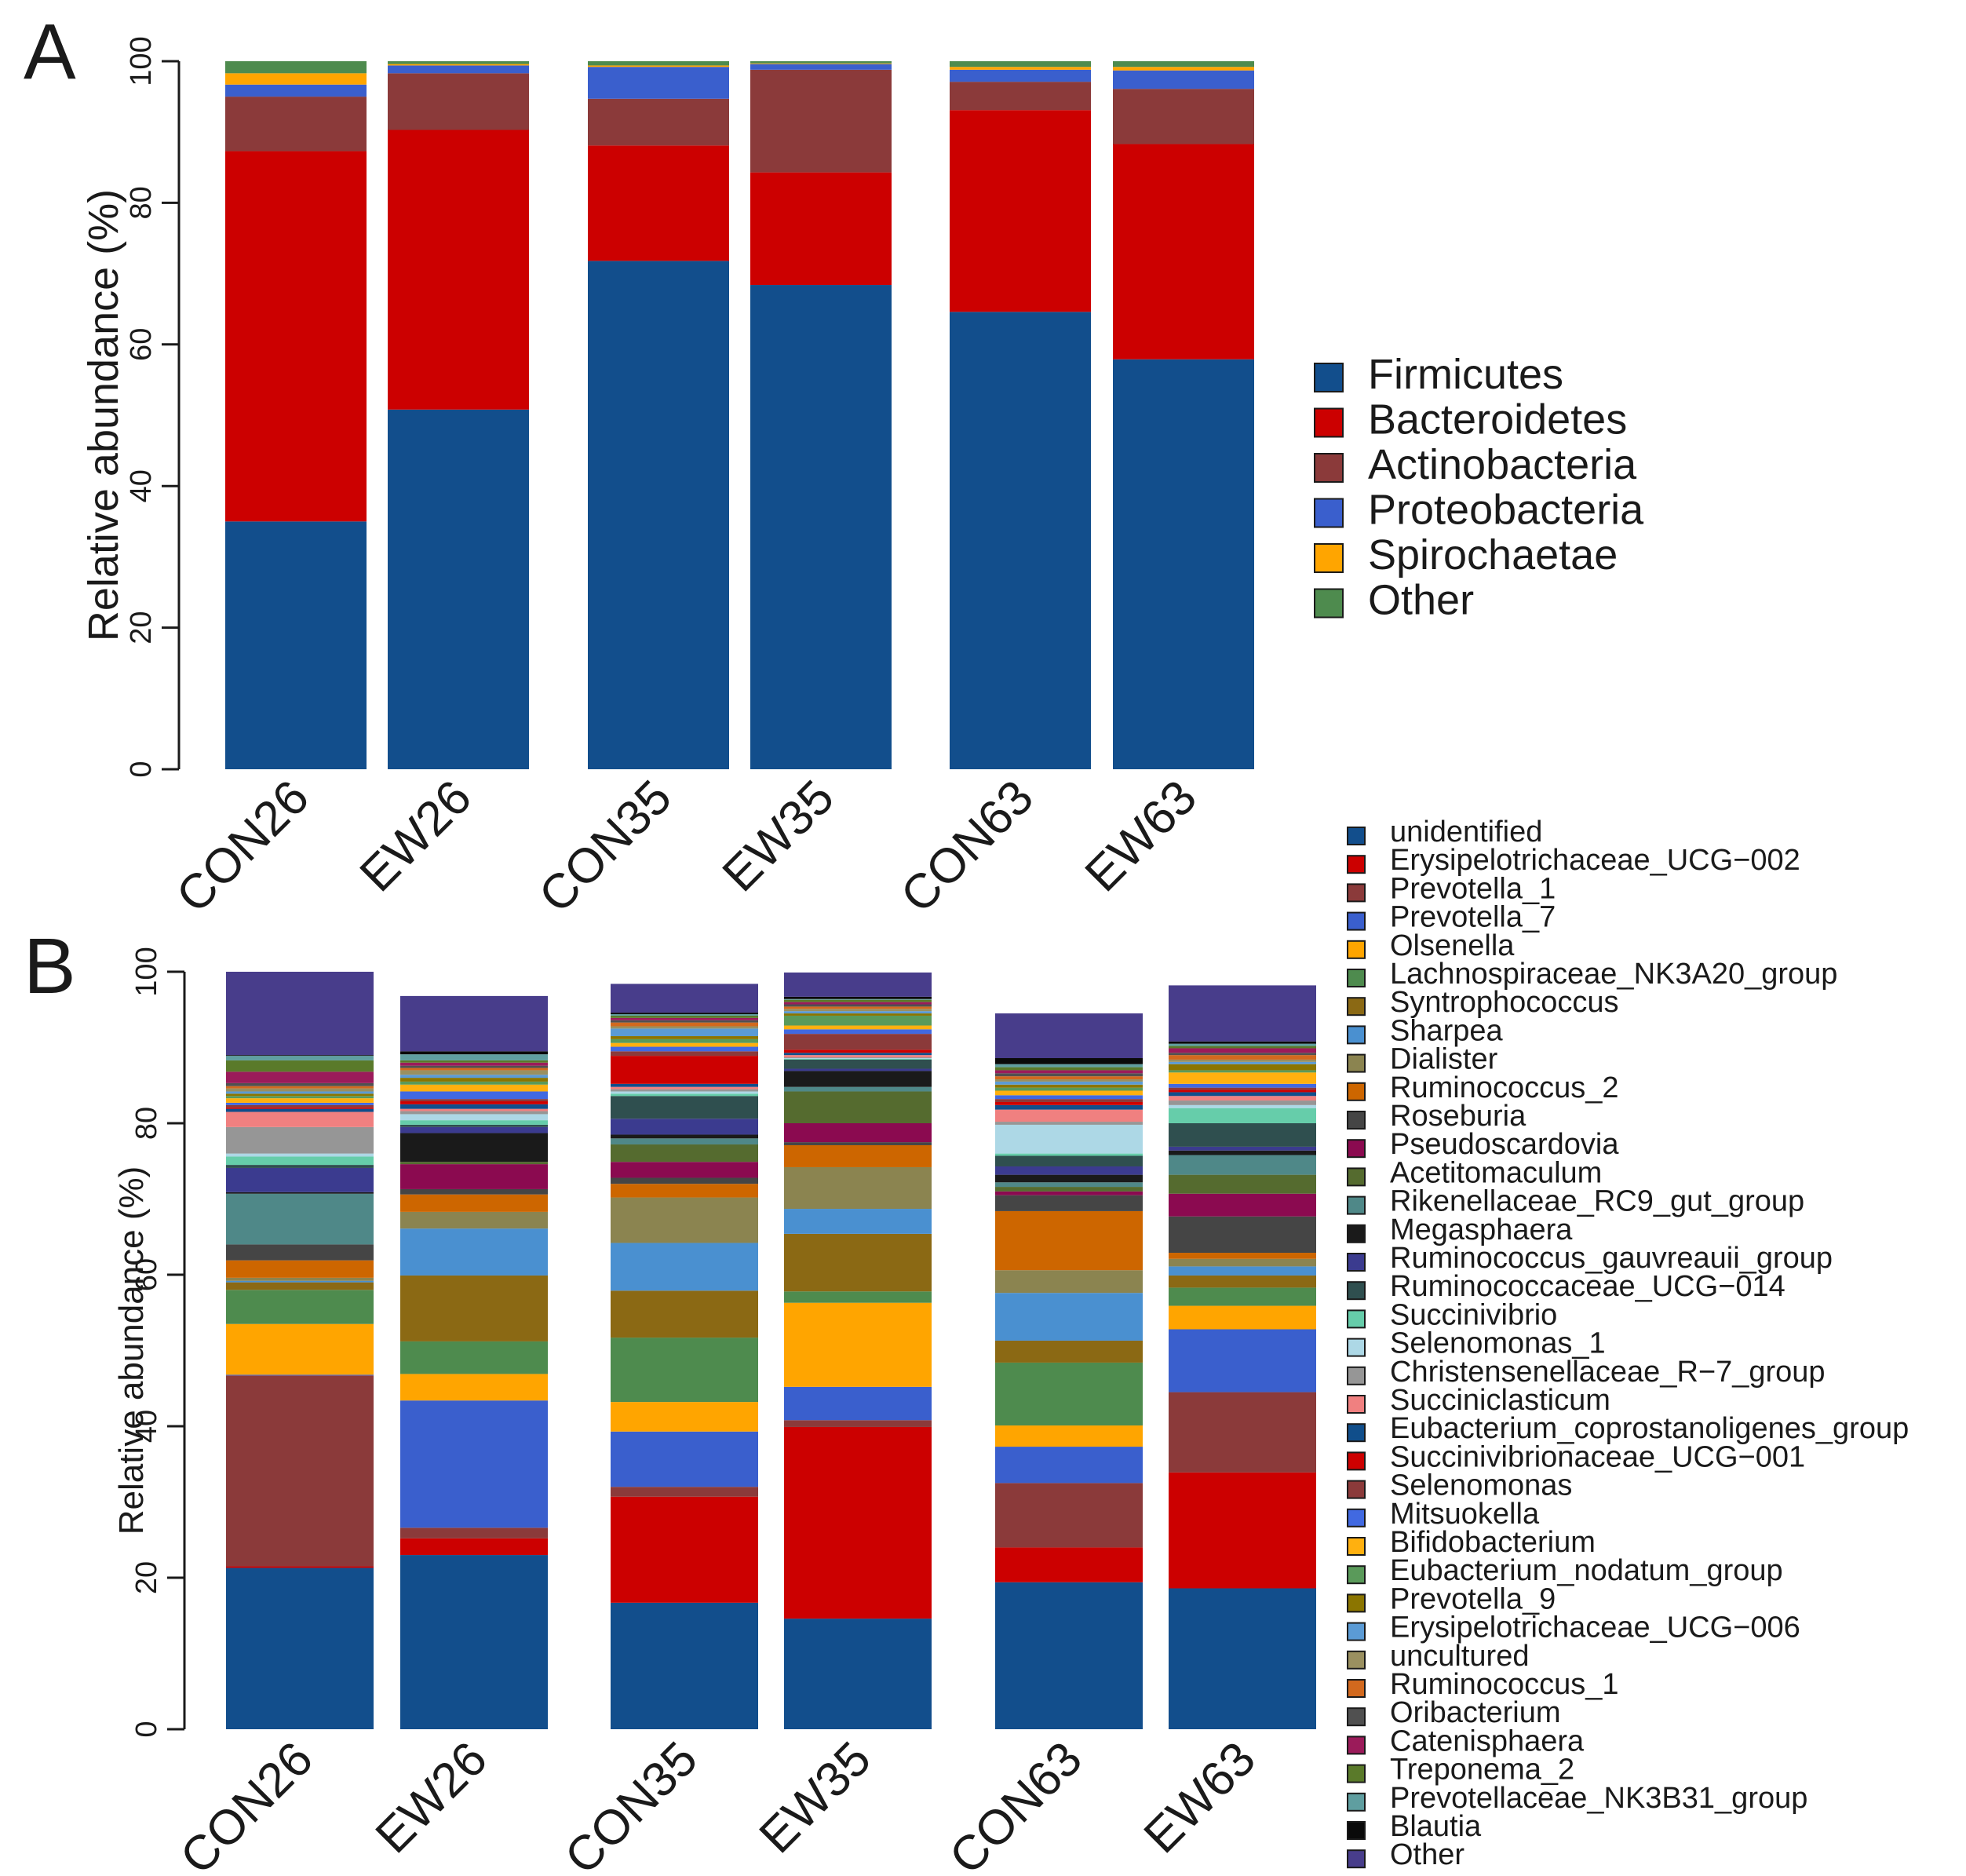 This screenshot has height=1876, width=1966. What do you see at coordinates (858, 1069) in the screenshot?
I see `bar-segment-ew35-ruminococcus-gauvreauii-group` at bounding box center [858, 1069].